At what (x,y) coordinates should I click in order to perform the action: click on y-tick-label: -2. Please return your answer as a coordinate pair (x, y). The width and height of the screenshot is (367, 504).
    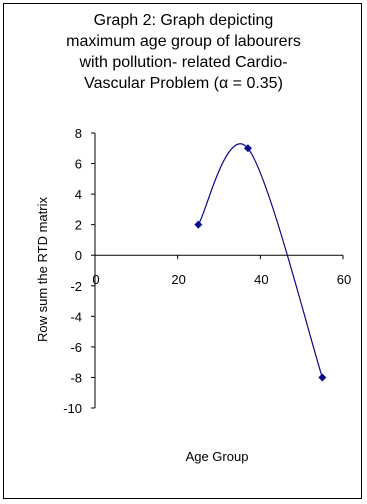
    Looking at the image, I should click on (76, 286).